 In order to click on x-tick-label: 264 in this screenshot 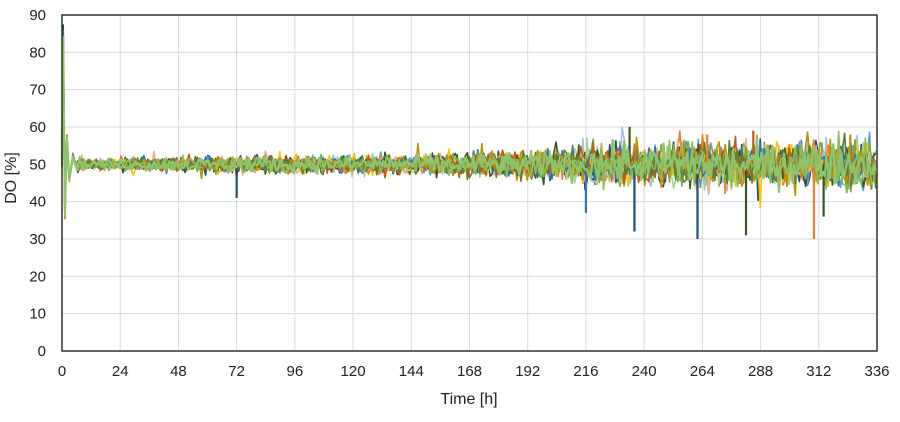, I will do `click(702, 371)`.